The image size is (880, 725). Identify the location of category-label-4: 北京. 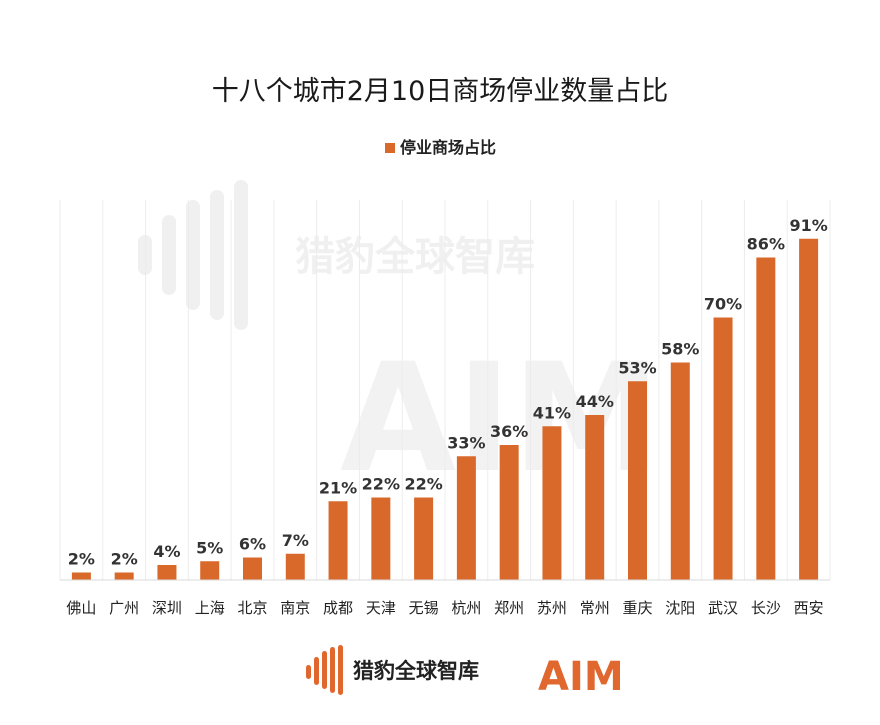
(252, 608).